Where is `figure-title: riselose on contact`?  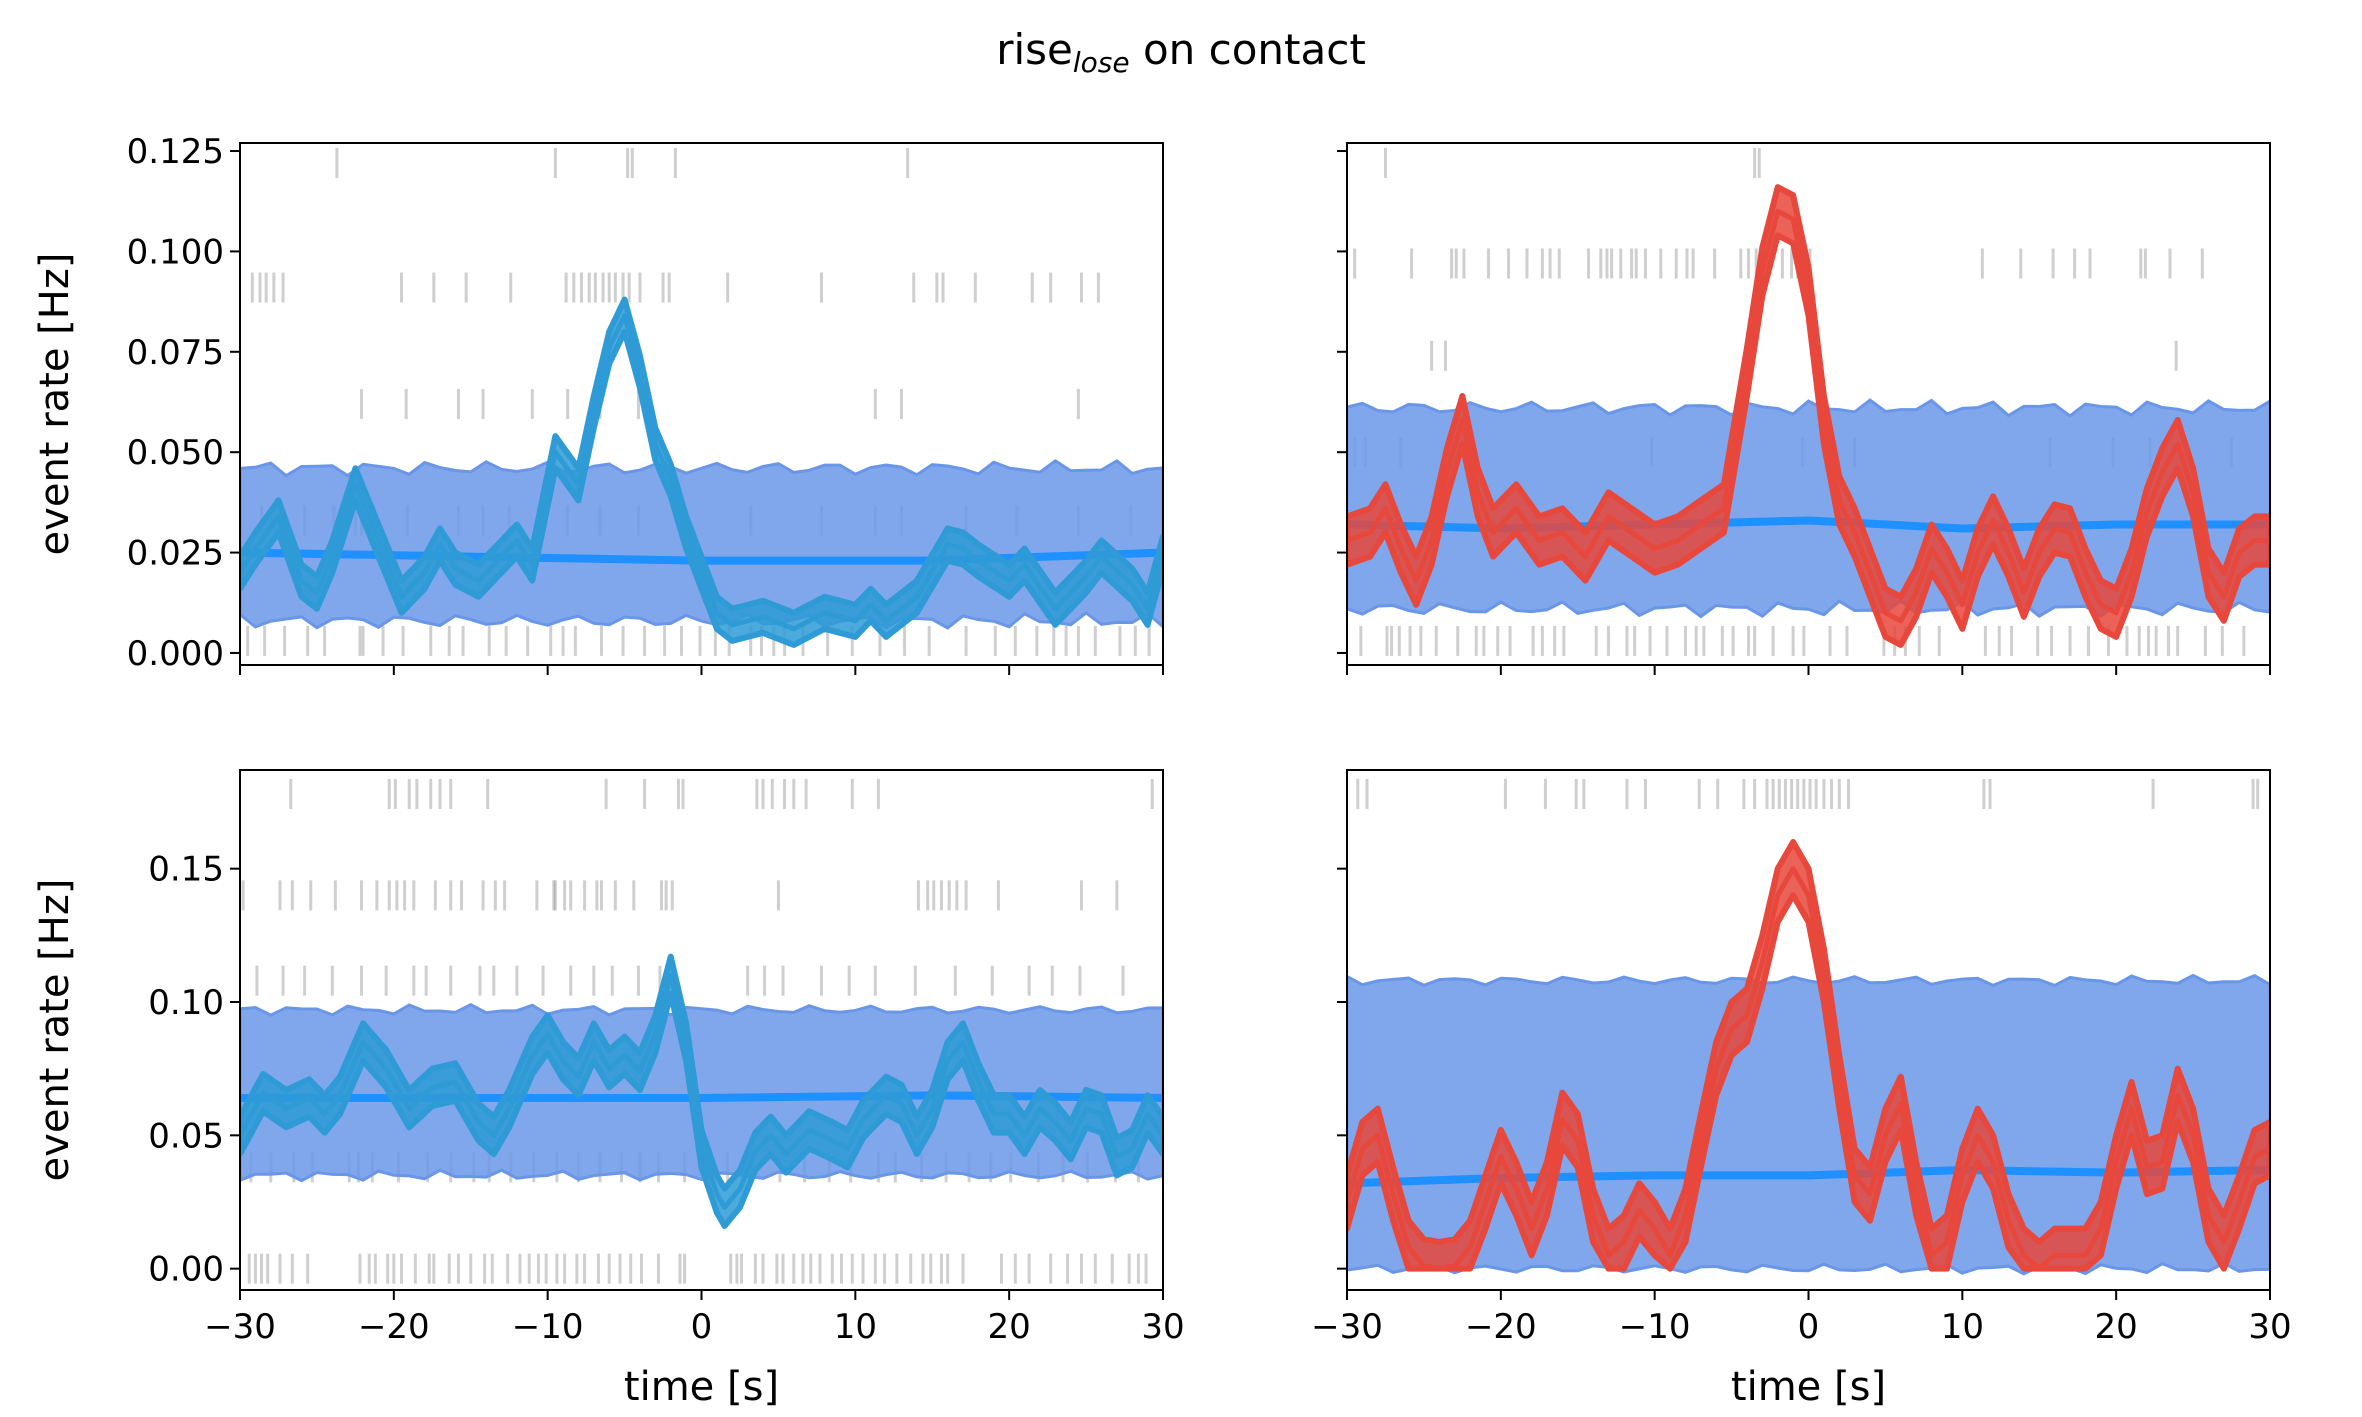
figure-title: riselose on contact is located at coordinates (1181, 52).